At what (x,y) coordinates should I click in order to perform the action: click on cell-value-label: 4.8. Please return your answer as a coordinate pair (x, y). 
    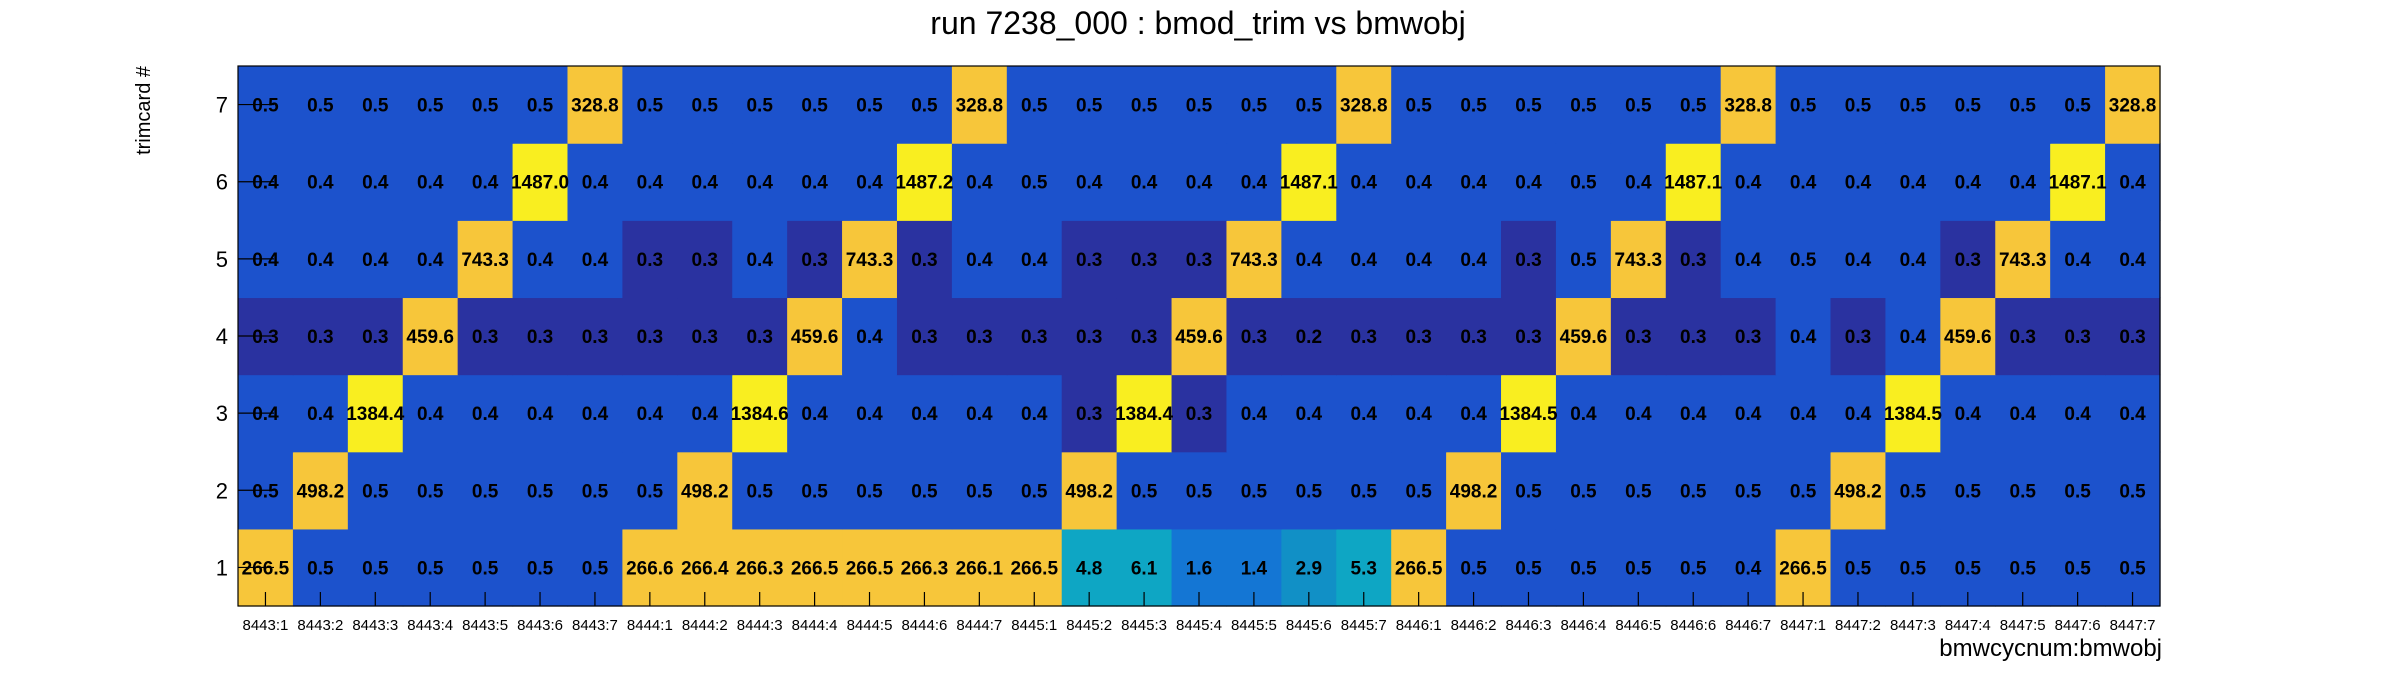
    Looking at the image, I should click on (1089, 568).